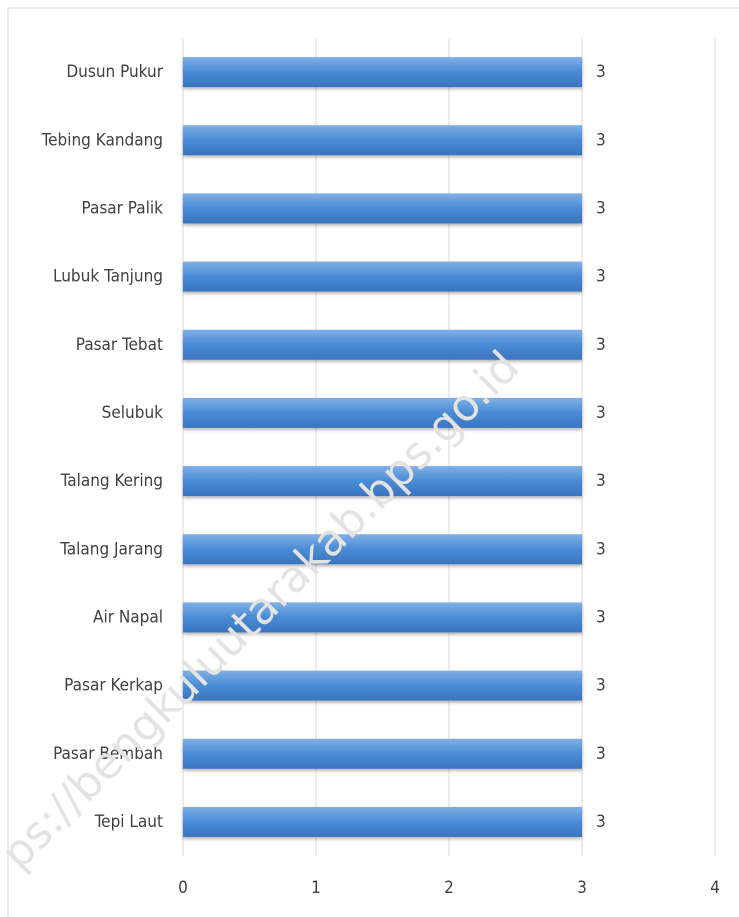 The image size is (739, 917). What do you see at coordinates (108, 277) in the screenshot?
I see `category-label: Lubuk Tanjung` at bounding box center [108, 277].